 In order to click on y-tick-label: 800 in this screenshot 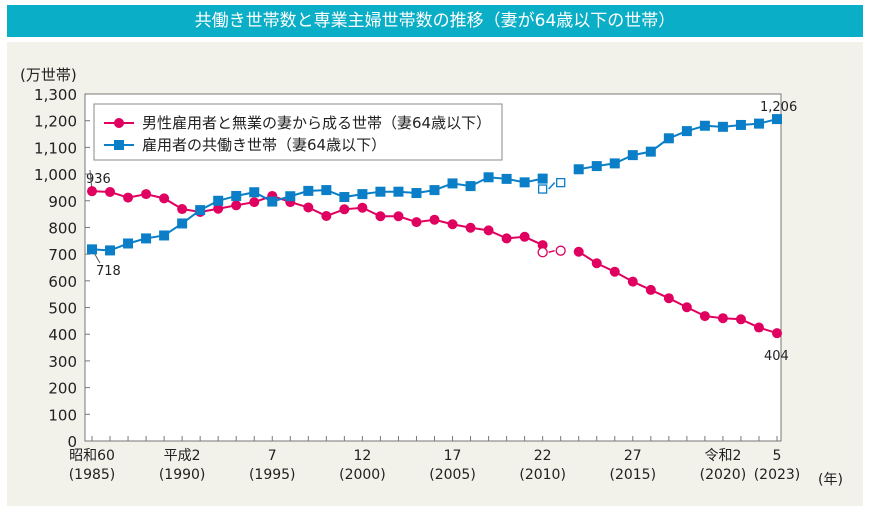, I will do `click(62, 228)`.